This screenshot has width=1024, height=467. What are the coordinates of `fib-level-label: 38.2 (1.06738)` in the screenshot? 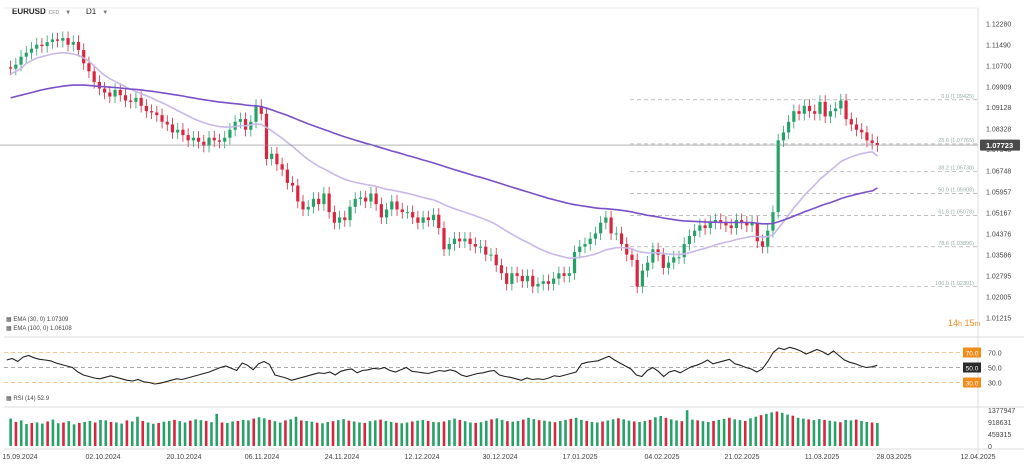 It's located at (956, 168).